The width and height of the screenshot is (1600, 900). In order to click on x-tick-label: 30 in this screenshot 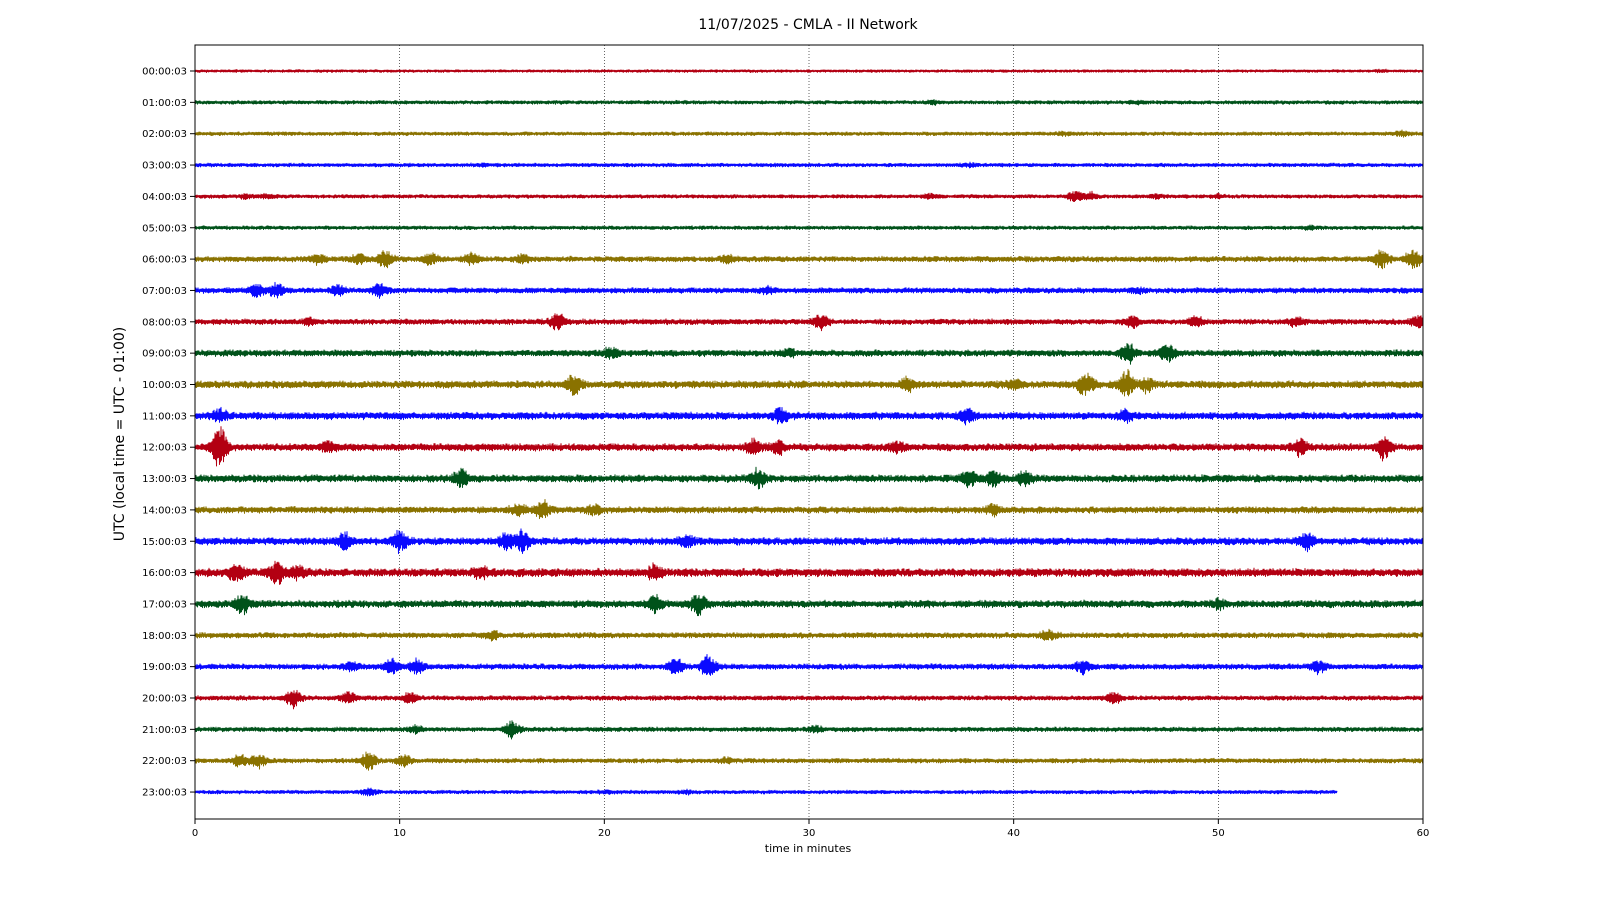, I will do `click(809, 833)`.